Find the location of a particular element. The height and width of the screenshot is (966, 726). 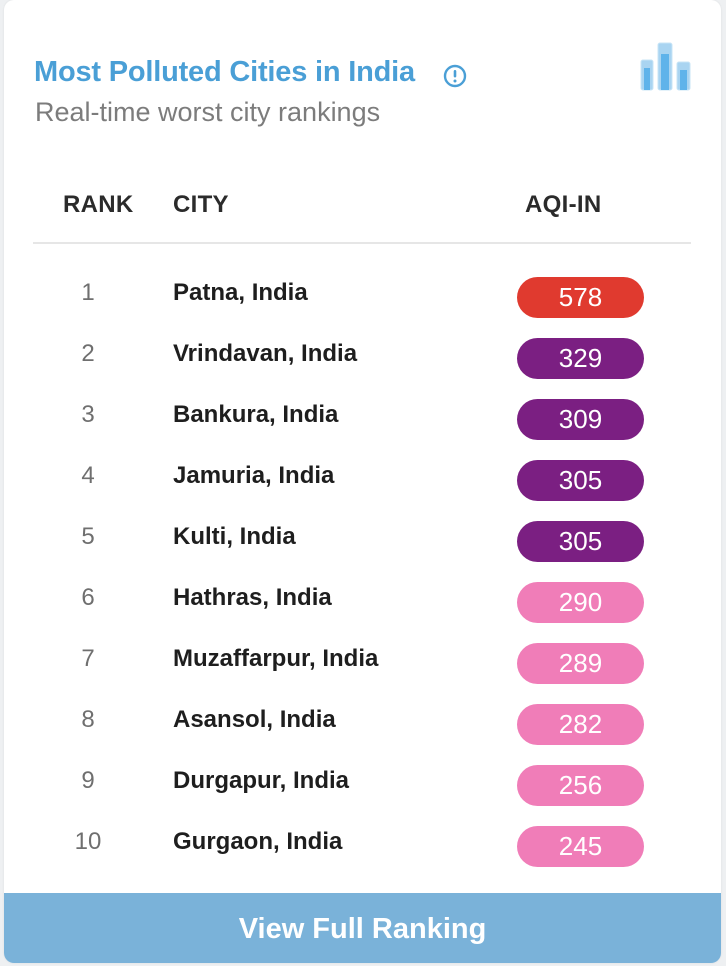

aqi-badge: 309 is located at coordinates (580, 419).